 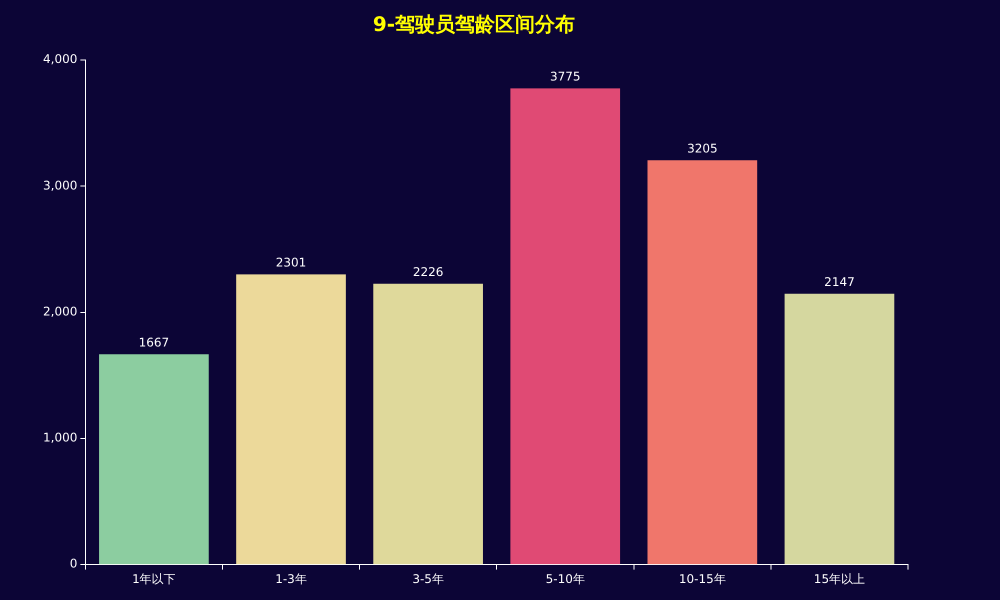 What do you see at coordinates (291, 262) in the screenshot?
I see `data-label: 2301` at bounding box center [291, 262].